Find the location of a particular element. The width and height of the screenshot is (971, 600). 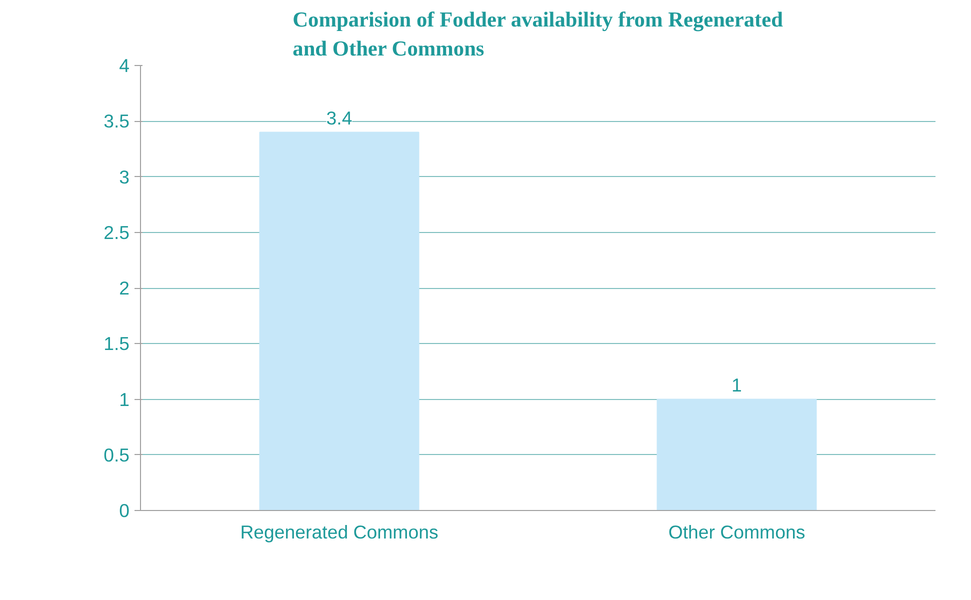

y-tick-label: 2 is located at coordinates (124, 288).